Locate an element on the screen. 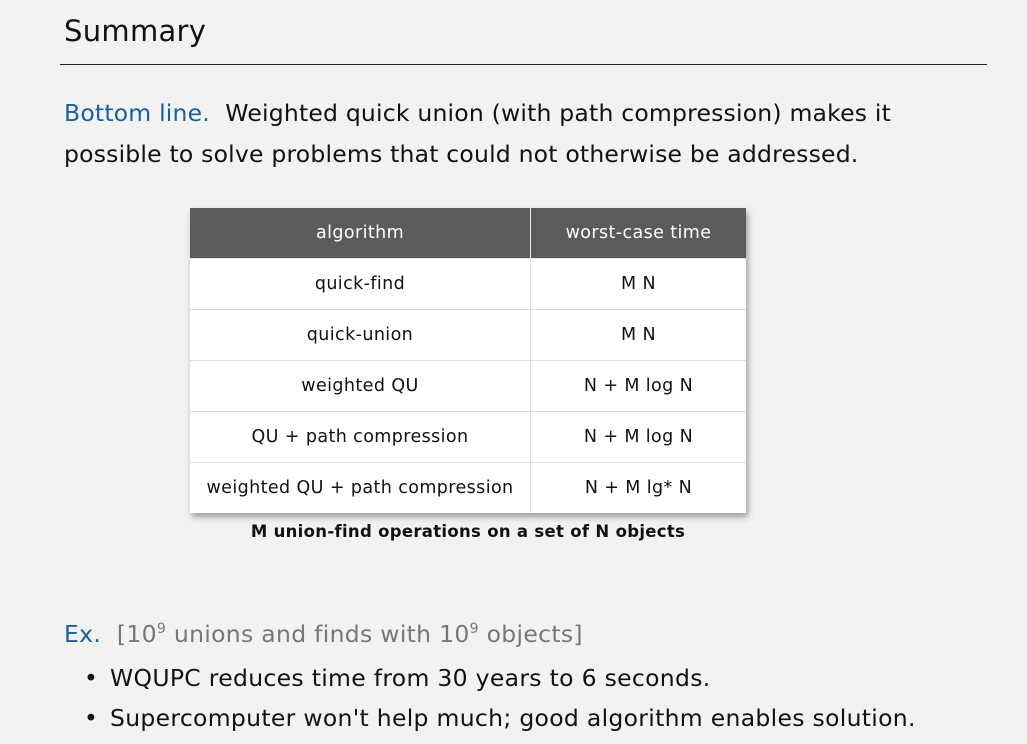 The width and height of the screenshot is (1027, 744). table-row: quick-union M N is located at coordinates (468, 335).